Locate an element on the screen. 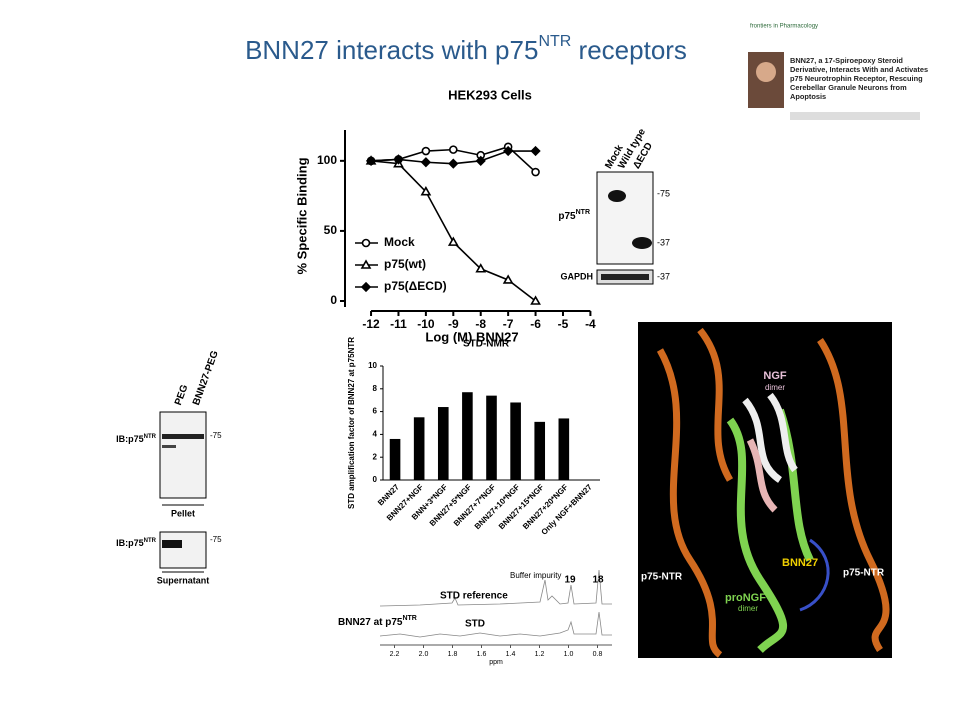 This screenshot has height=720, width=960. author-list is located at coordinates (855, 116).